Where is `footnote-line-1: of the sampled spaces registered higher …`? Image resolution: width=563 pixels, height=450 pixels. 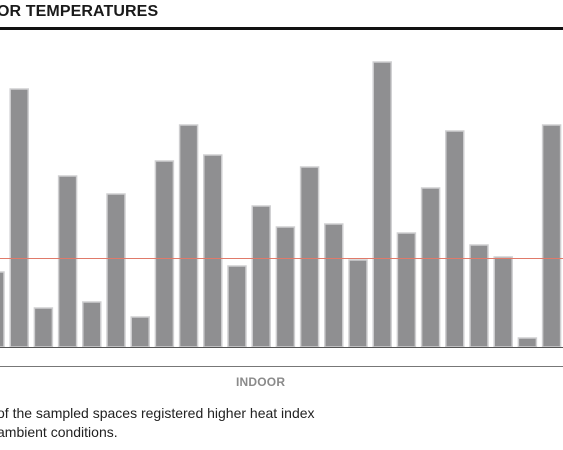 footnote-line-1: of the sampled spaces registered higher … is located at coordinates (157, 413).